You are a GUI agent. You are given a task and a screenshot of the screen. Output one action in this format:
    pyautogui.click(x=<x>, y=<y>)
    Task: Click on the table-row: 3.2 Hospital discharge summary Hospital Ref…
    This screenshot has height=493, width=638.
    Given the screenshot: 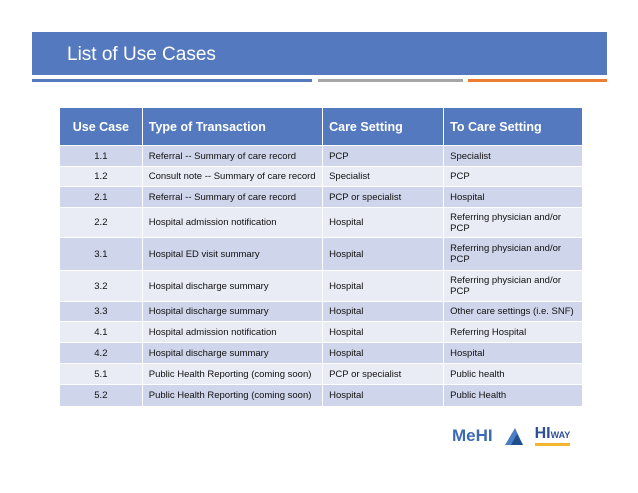 What is the action you would take?
    pyautogui.click(x=321, y=286)
    